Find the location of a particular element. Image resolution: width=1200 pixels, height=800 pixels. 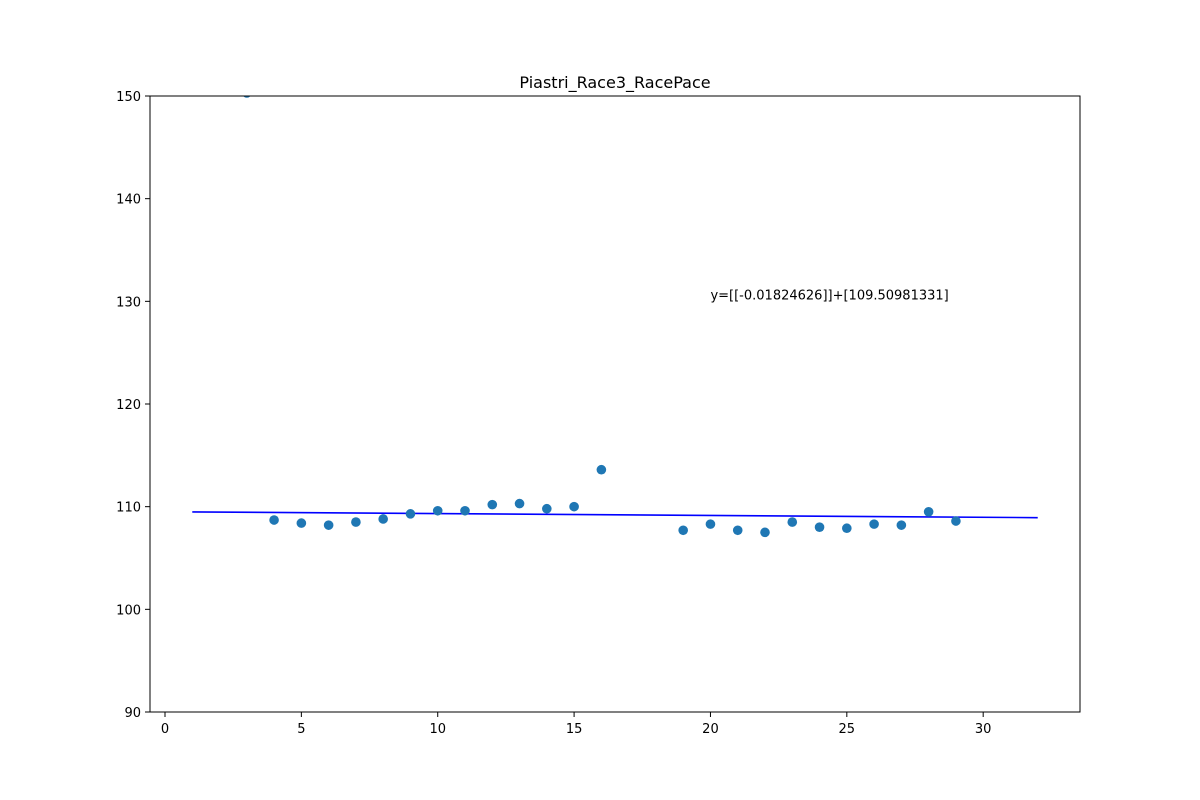

fit-equation-label: y=[[-0.01824626]]+[109.50981331] is located at coordinates (829, 295).